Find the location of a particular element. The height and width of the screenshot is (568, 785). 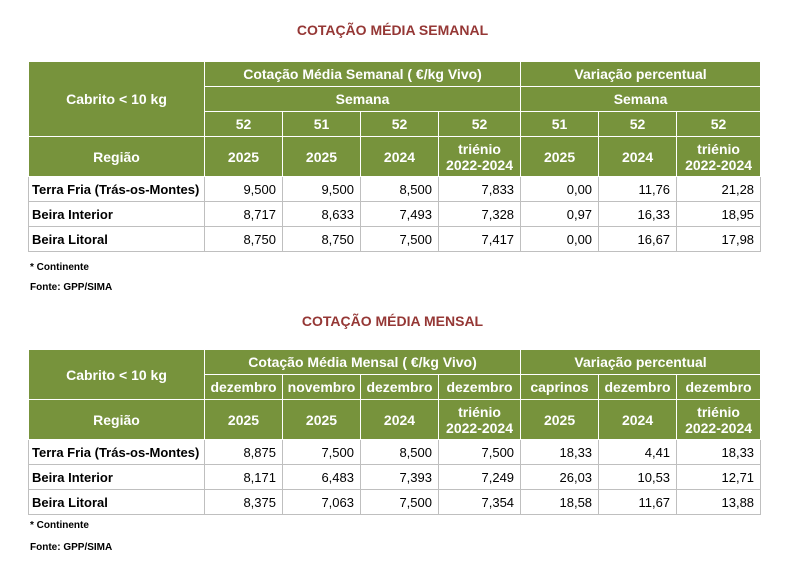

value-cell: 8,375 is located at coordinates (243, 502).